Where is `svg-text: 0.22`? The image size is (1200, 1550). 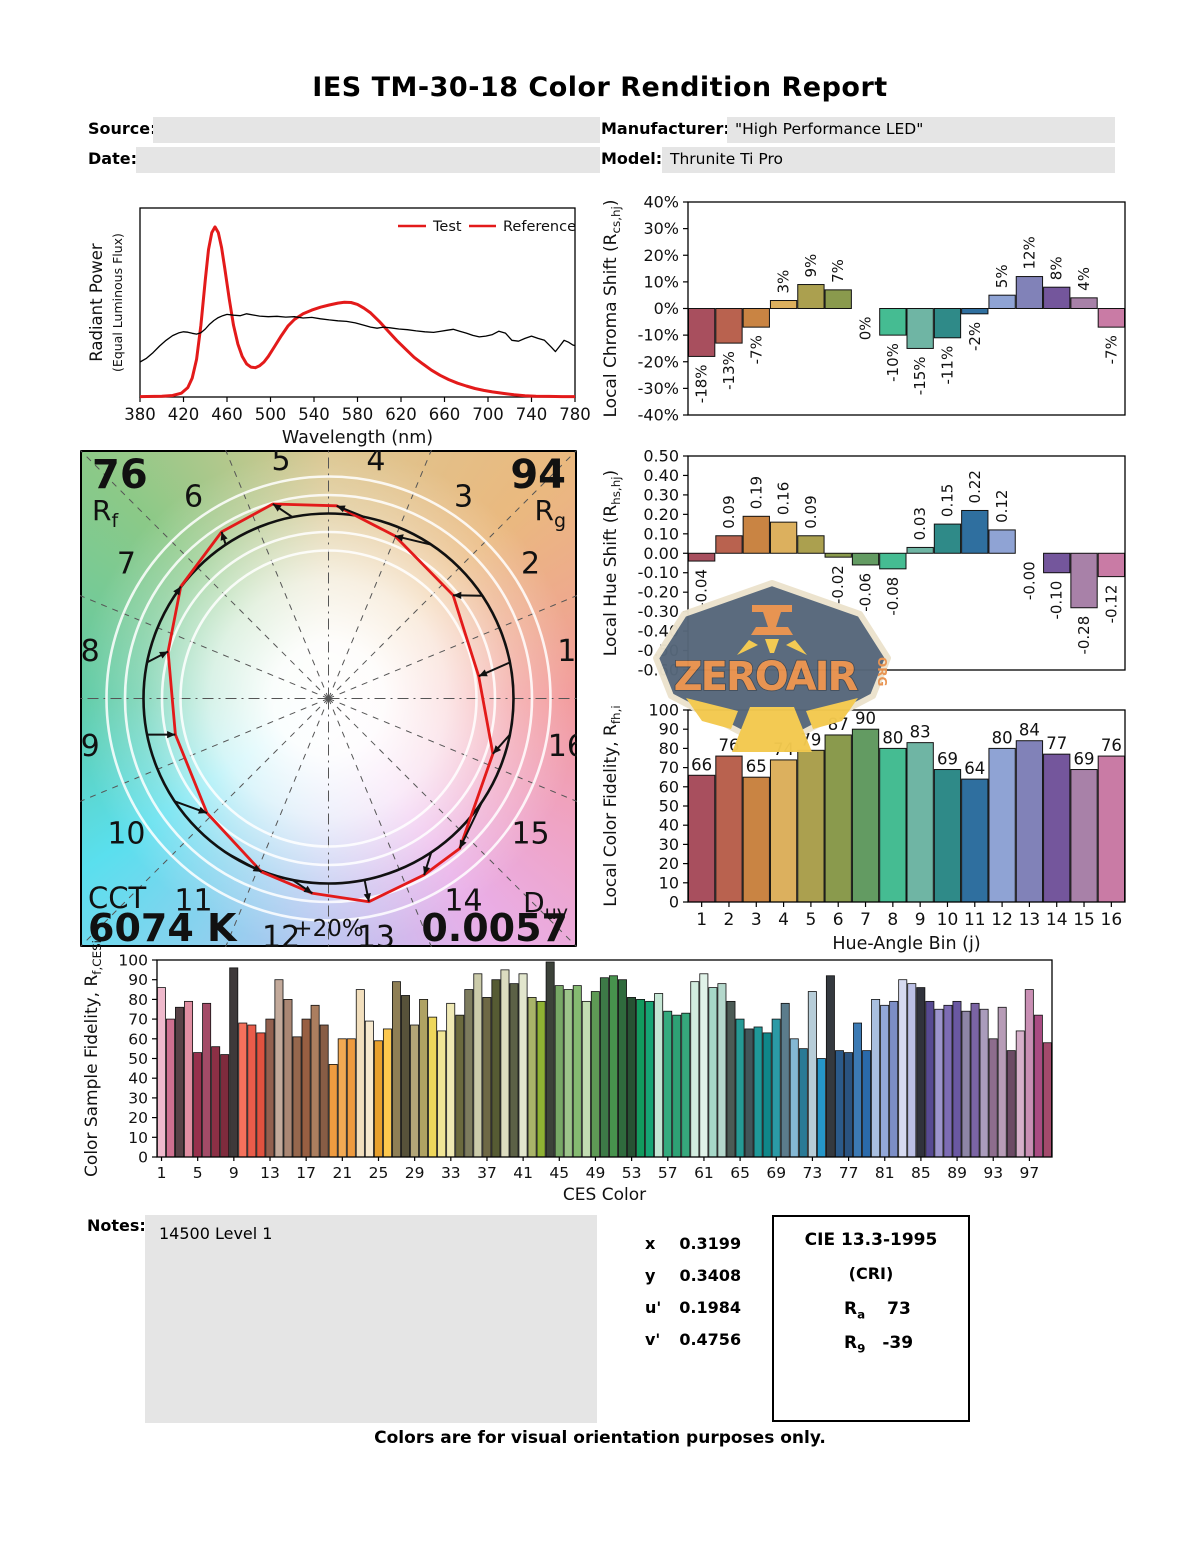 svg-text: 0.22 is located at coordinates (975, 486).